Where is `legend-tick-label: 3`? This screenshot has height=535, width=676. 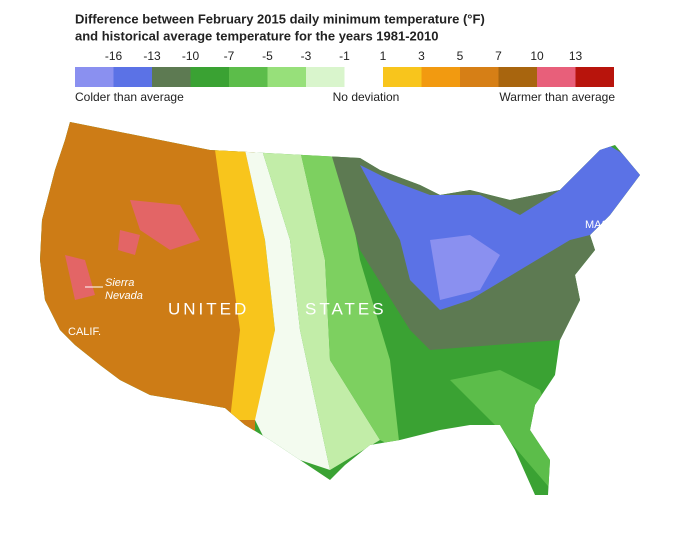 legend-tick-label: 3 is located at coordinates (421, 56).